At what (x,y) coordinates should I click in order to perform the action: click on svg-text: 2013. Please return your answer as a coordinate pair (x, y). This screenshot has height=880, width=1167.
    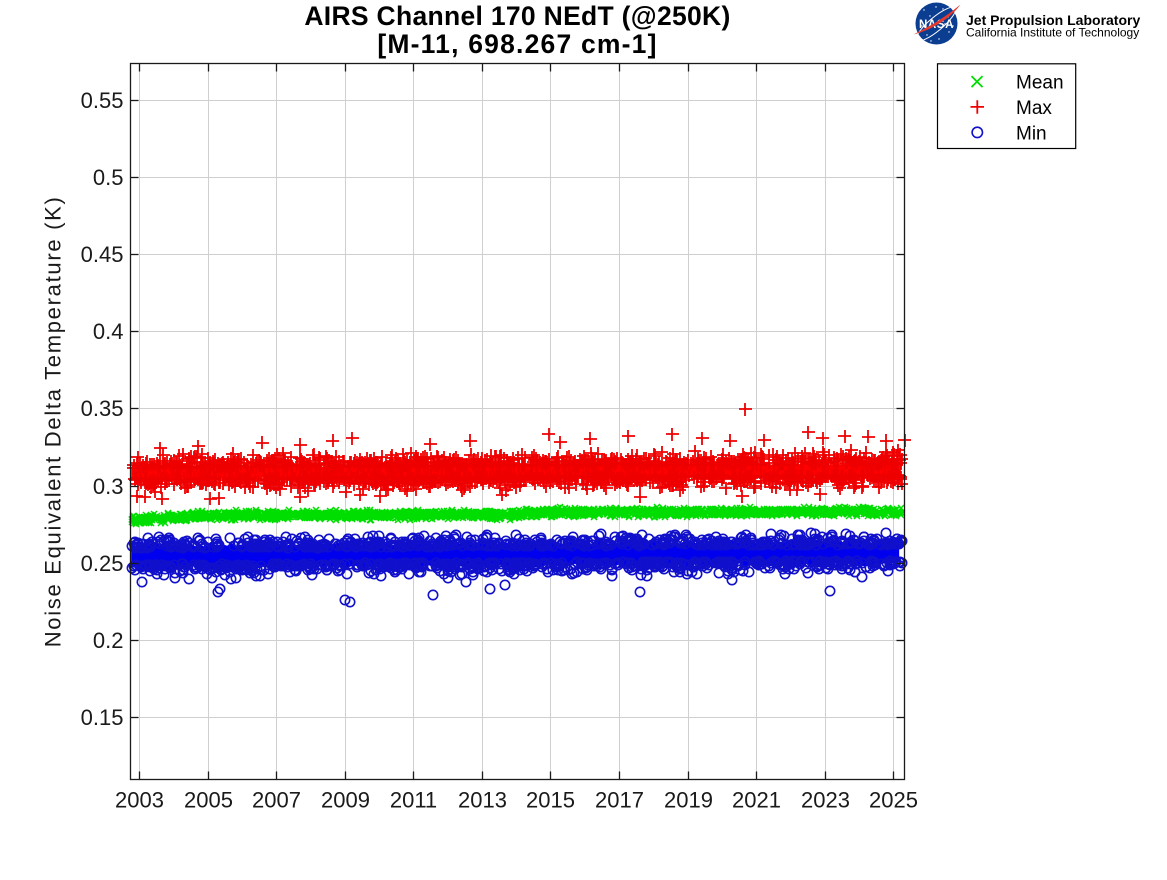
    Looking at the image, I should click on (482, 800).